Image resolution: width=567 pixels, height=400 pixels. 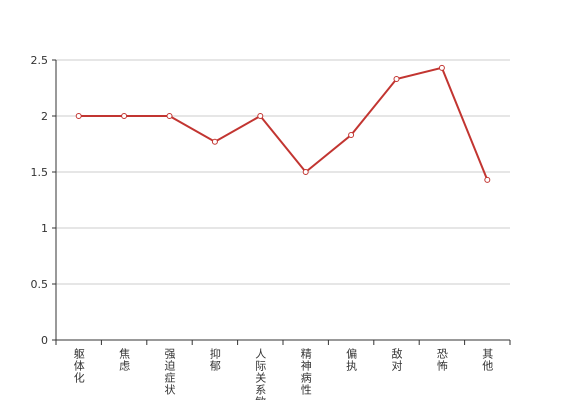 What do you see at coordinates (260, 374) in the screenshot?
I see `x-tick-label: 人际关系敏感` at bounding box center [260, 374].